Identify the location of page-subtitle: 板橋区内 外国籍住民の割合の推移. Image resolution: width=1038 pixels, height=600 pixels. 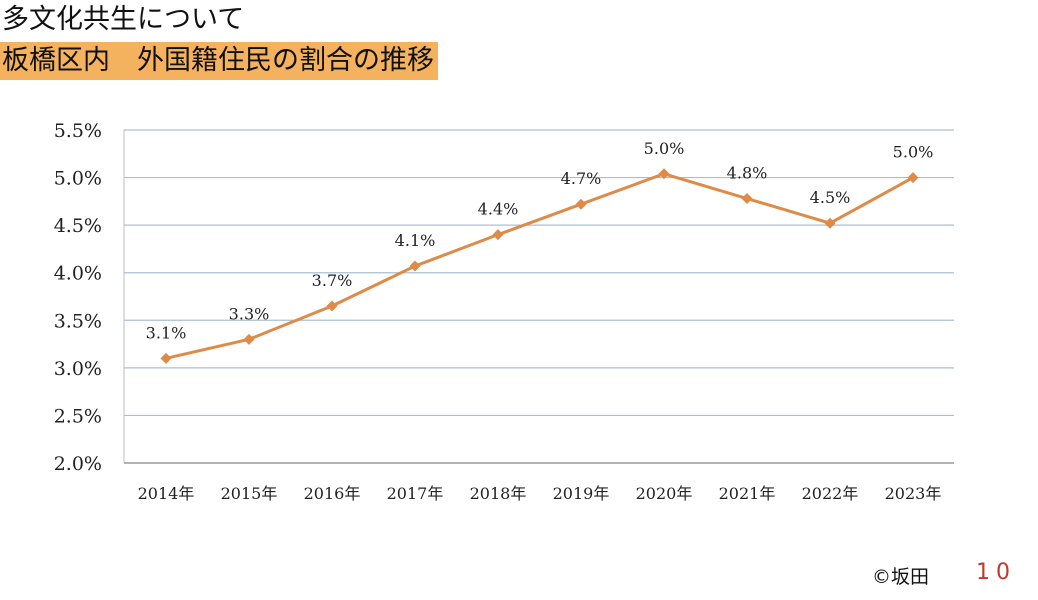
(219, 61).